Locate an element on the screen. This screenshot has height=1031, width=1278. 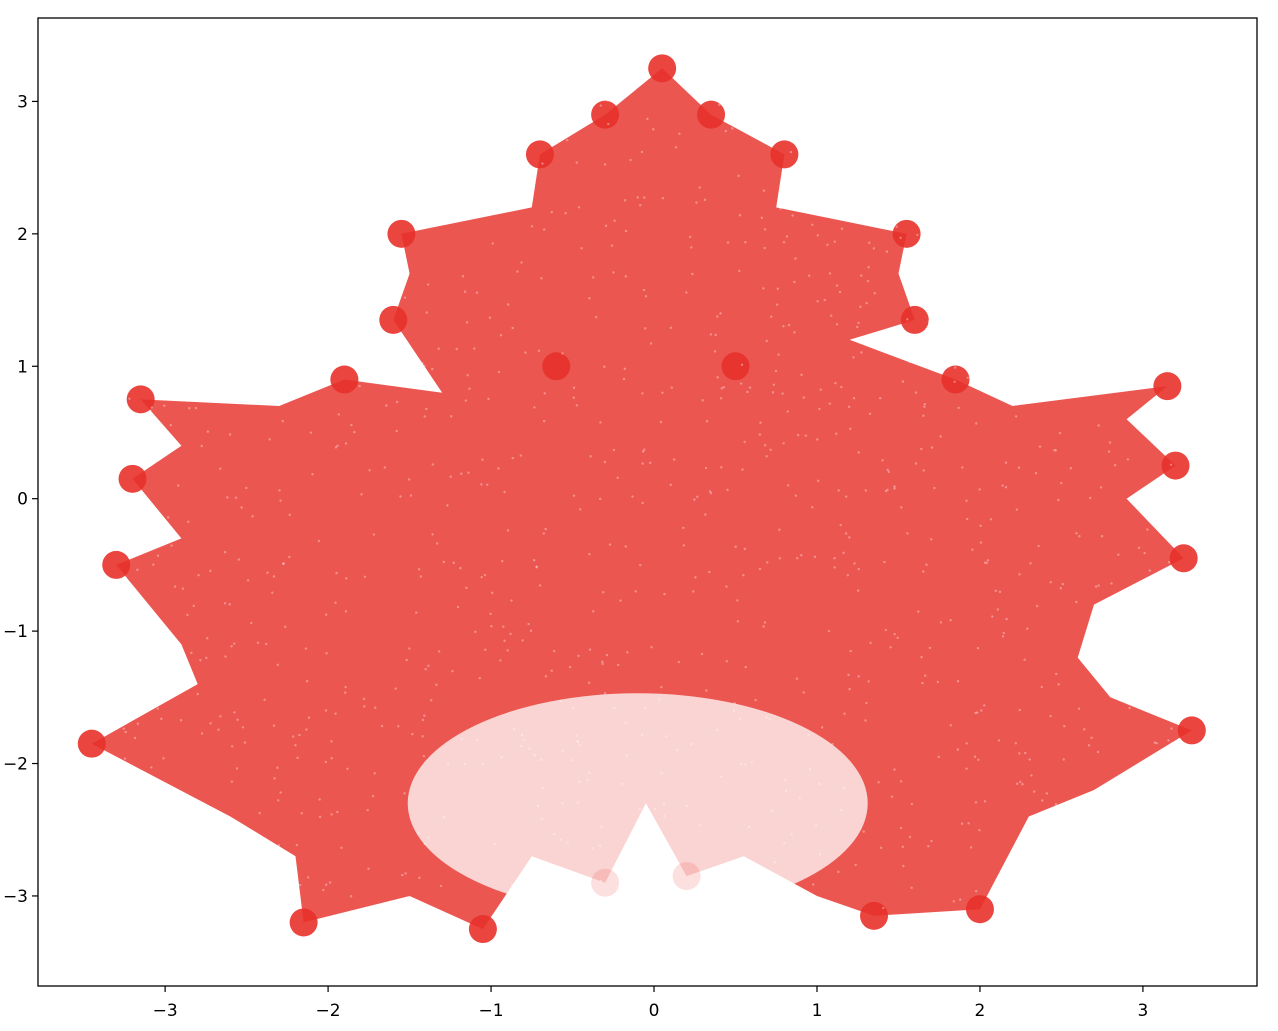
y-tick-label: 1 is located at coordinates (22, 367).